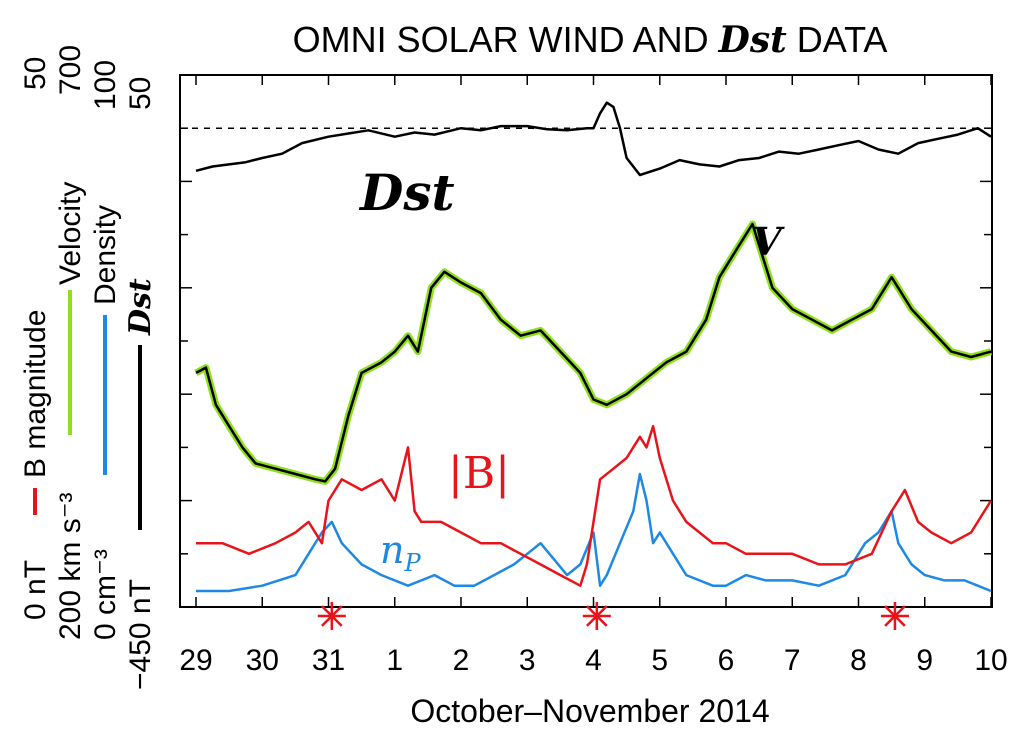  I want to click on x-tick-label: 8, so click(858, 660).